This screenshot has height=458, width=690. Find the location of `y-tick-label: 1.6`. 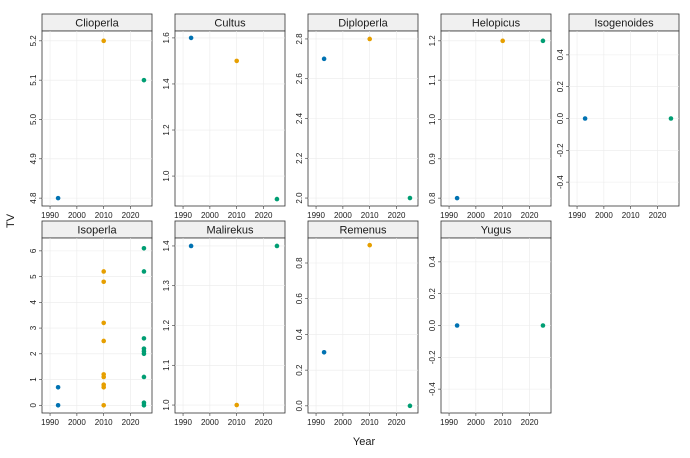

y-tick-label: 1.6 is located at coordinates (166, 38).